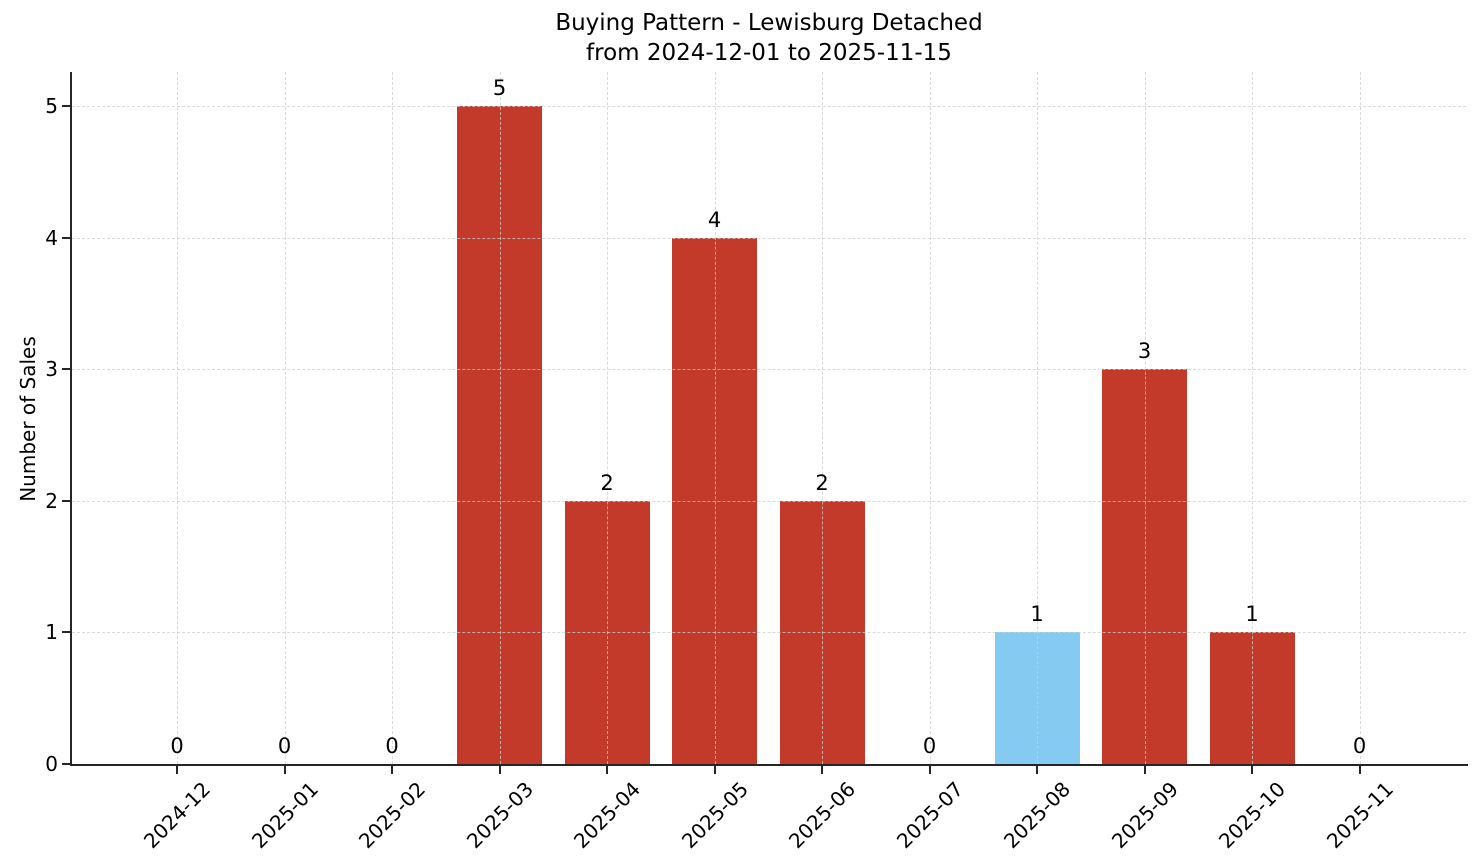  What do you see at coordinates (1144, 815) in the screenshot?
I see `x-tick-label-2025-09: 2025-09` at bounding box center [1144, 815].